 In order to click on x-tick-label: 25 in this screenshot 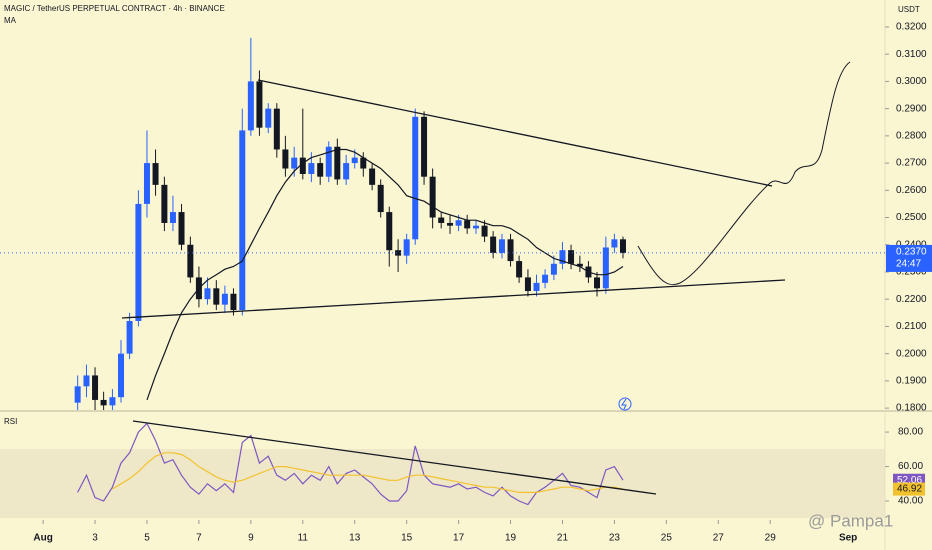, I will do `click(667, 538)`.